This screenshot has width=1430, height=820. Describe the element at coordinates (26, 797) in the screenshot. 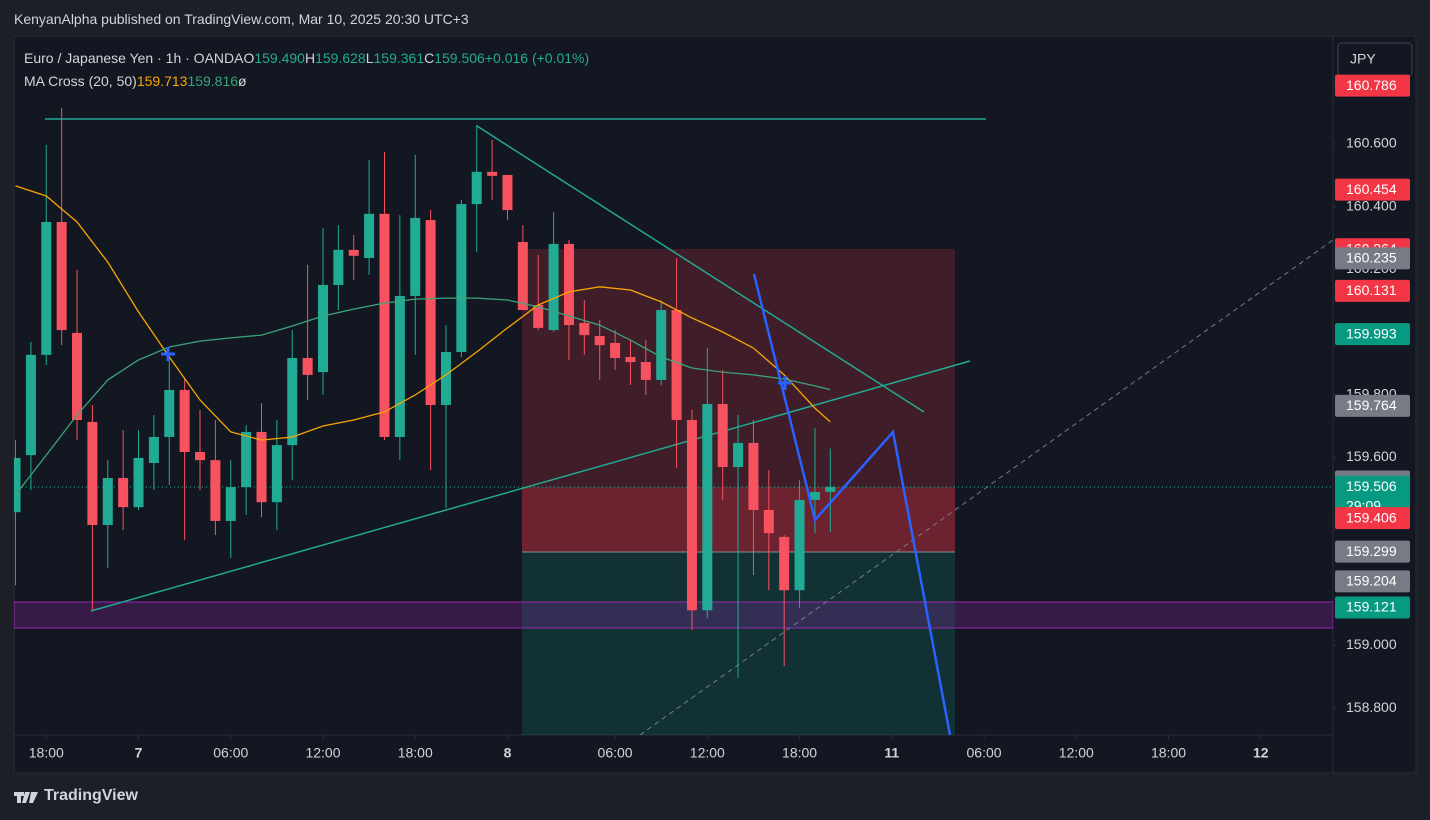

I see `brand-logo` at that location.